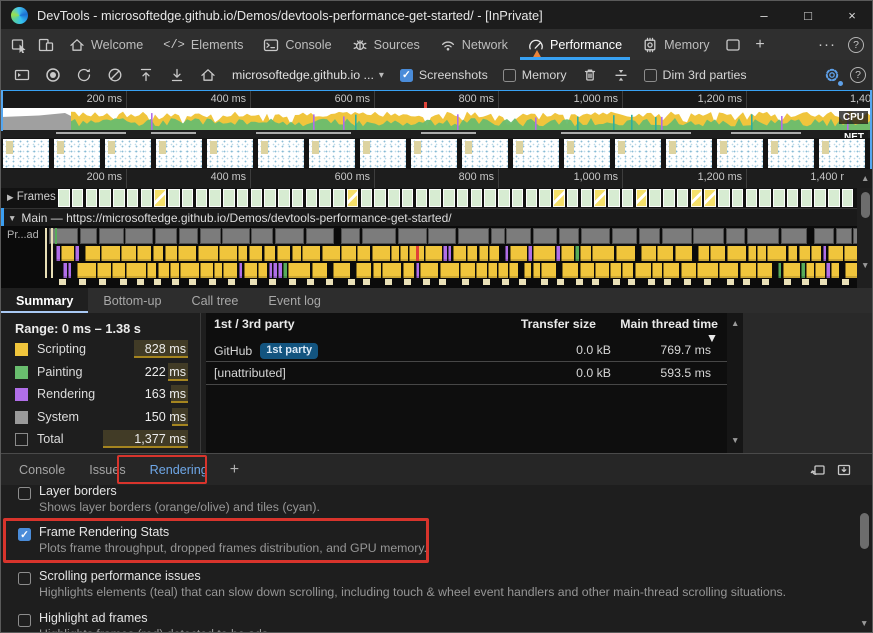 This screenshot has width=873, height=633. What do you see at coordinates (575, 44) in the screenshot?
I see `tab-performance: Performance` at bounding box center [575, 44].